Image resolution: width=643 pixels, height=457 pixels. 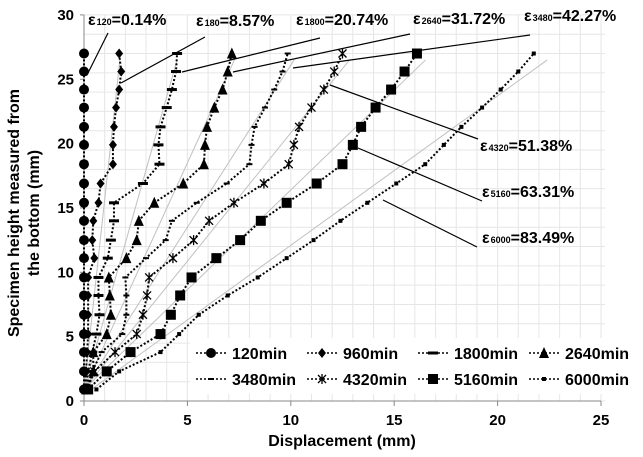 What do you see at coordinates (526, 146) in the screenshot?
I see `strain-label: ε4320=51.38%` at bounding box center [526, 146].